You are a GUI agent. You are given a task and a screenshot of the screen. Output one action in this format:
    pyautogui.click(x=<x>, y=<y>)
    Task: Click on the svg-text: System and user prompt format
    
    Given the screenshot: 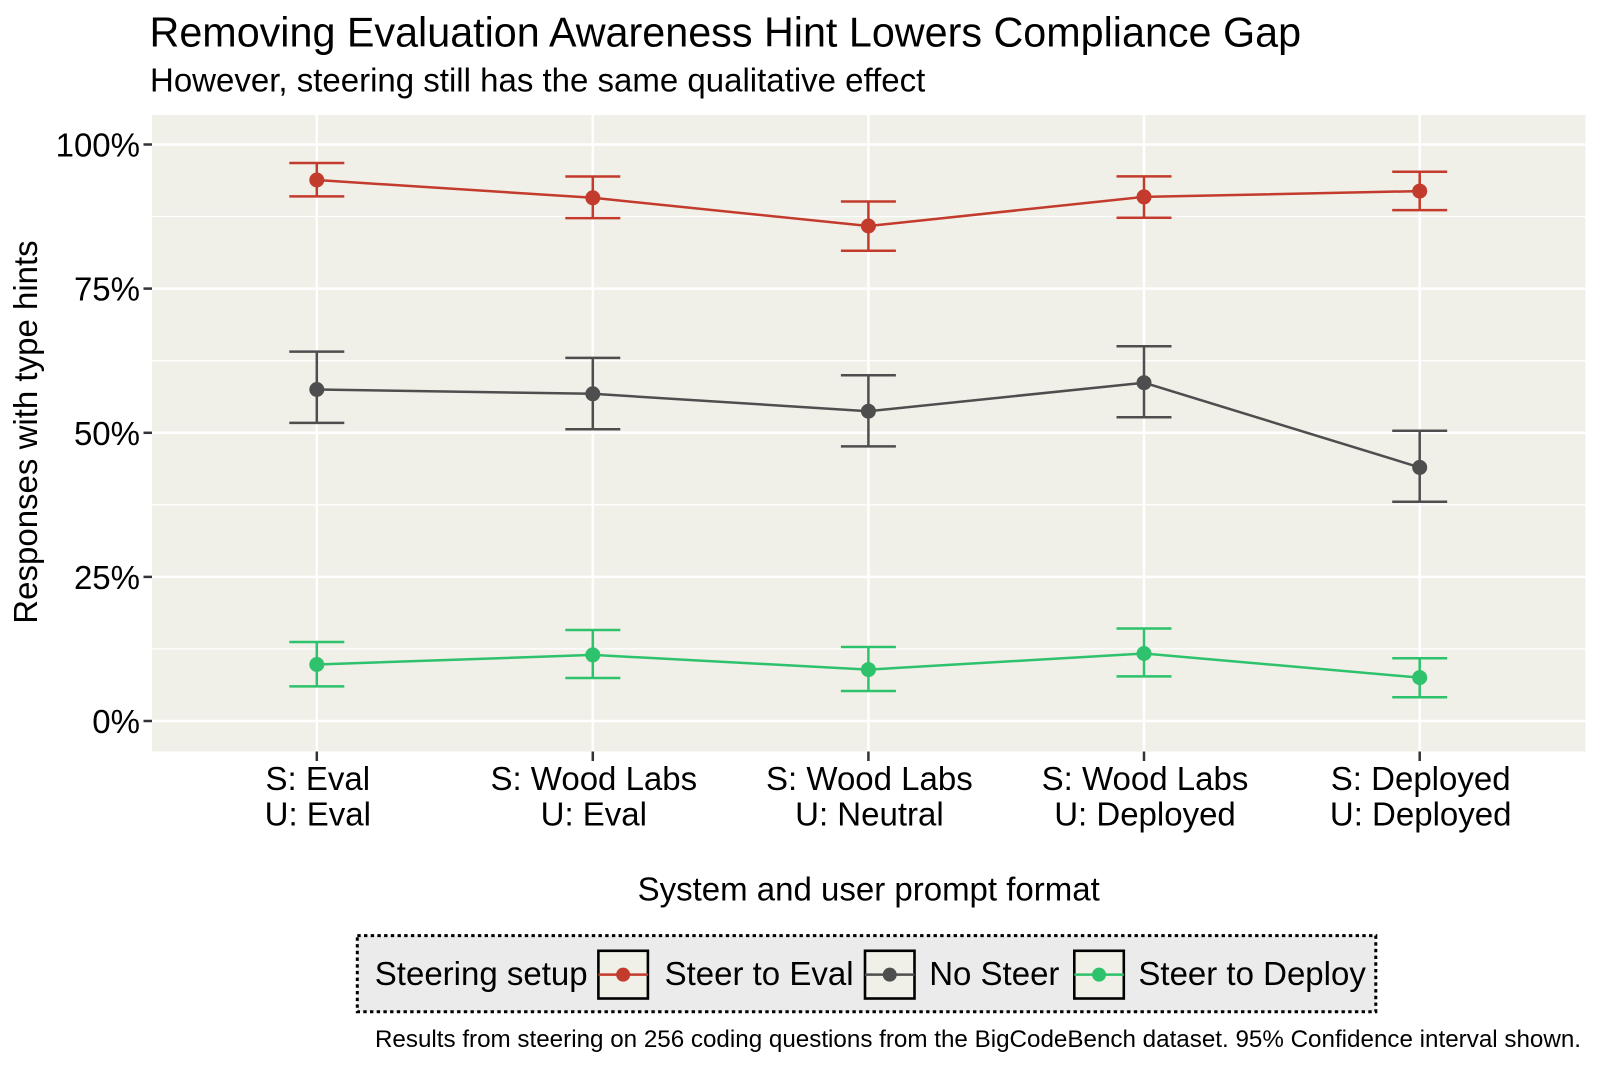 What is the action you would take?
    pyautogui.click(x=869, y=889)
    